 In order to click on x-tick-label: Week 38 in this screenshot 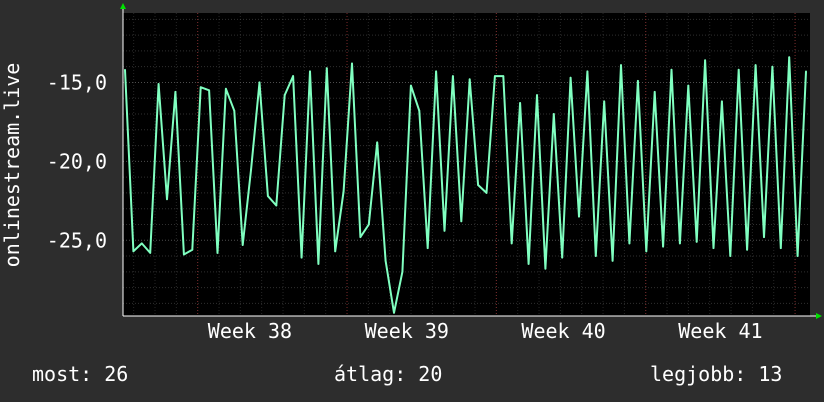, I will do `click(250, 331)`.